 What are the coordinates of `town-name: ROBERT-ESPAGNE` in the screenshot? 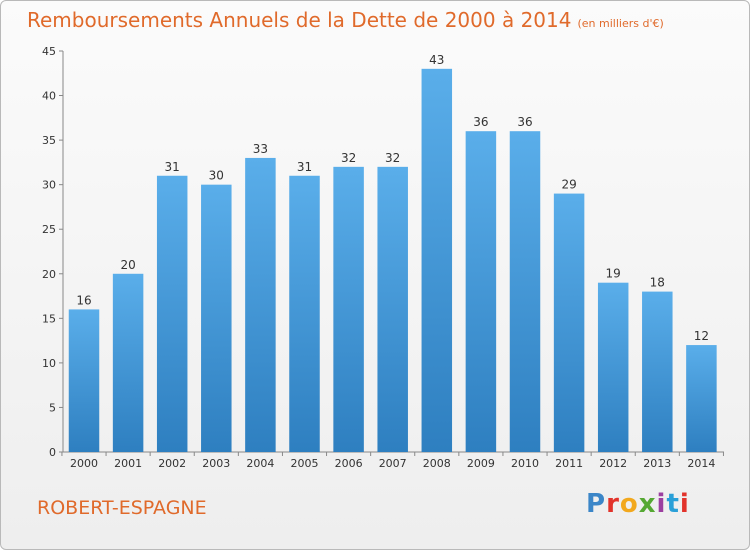 It's located at (122, 508).